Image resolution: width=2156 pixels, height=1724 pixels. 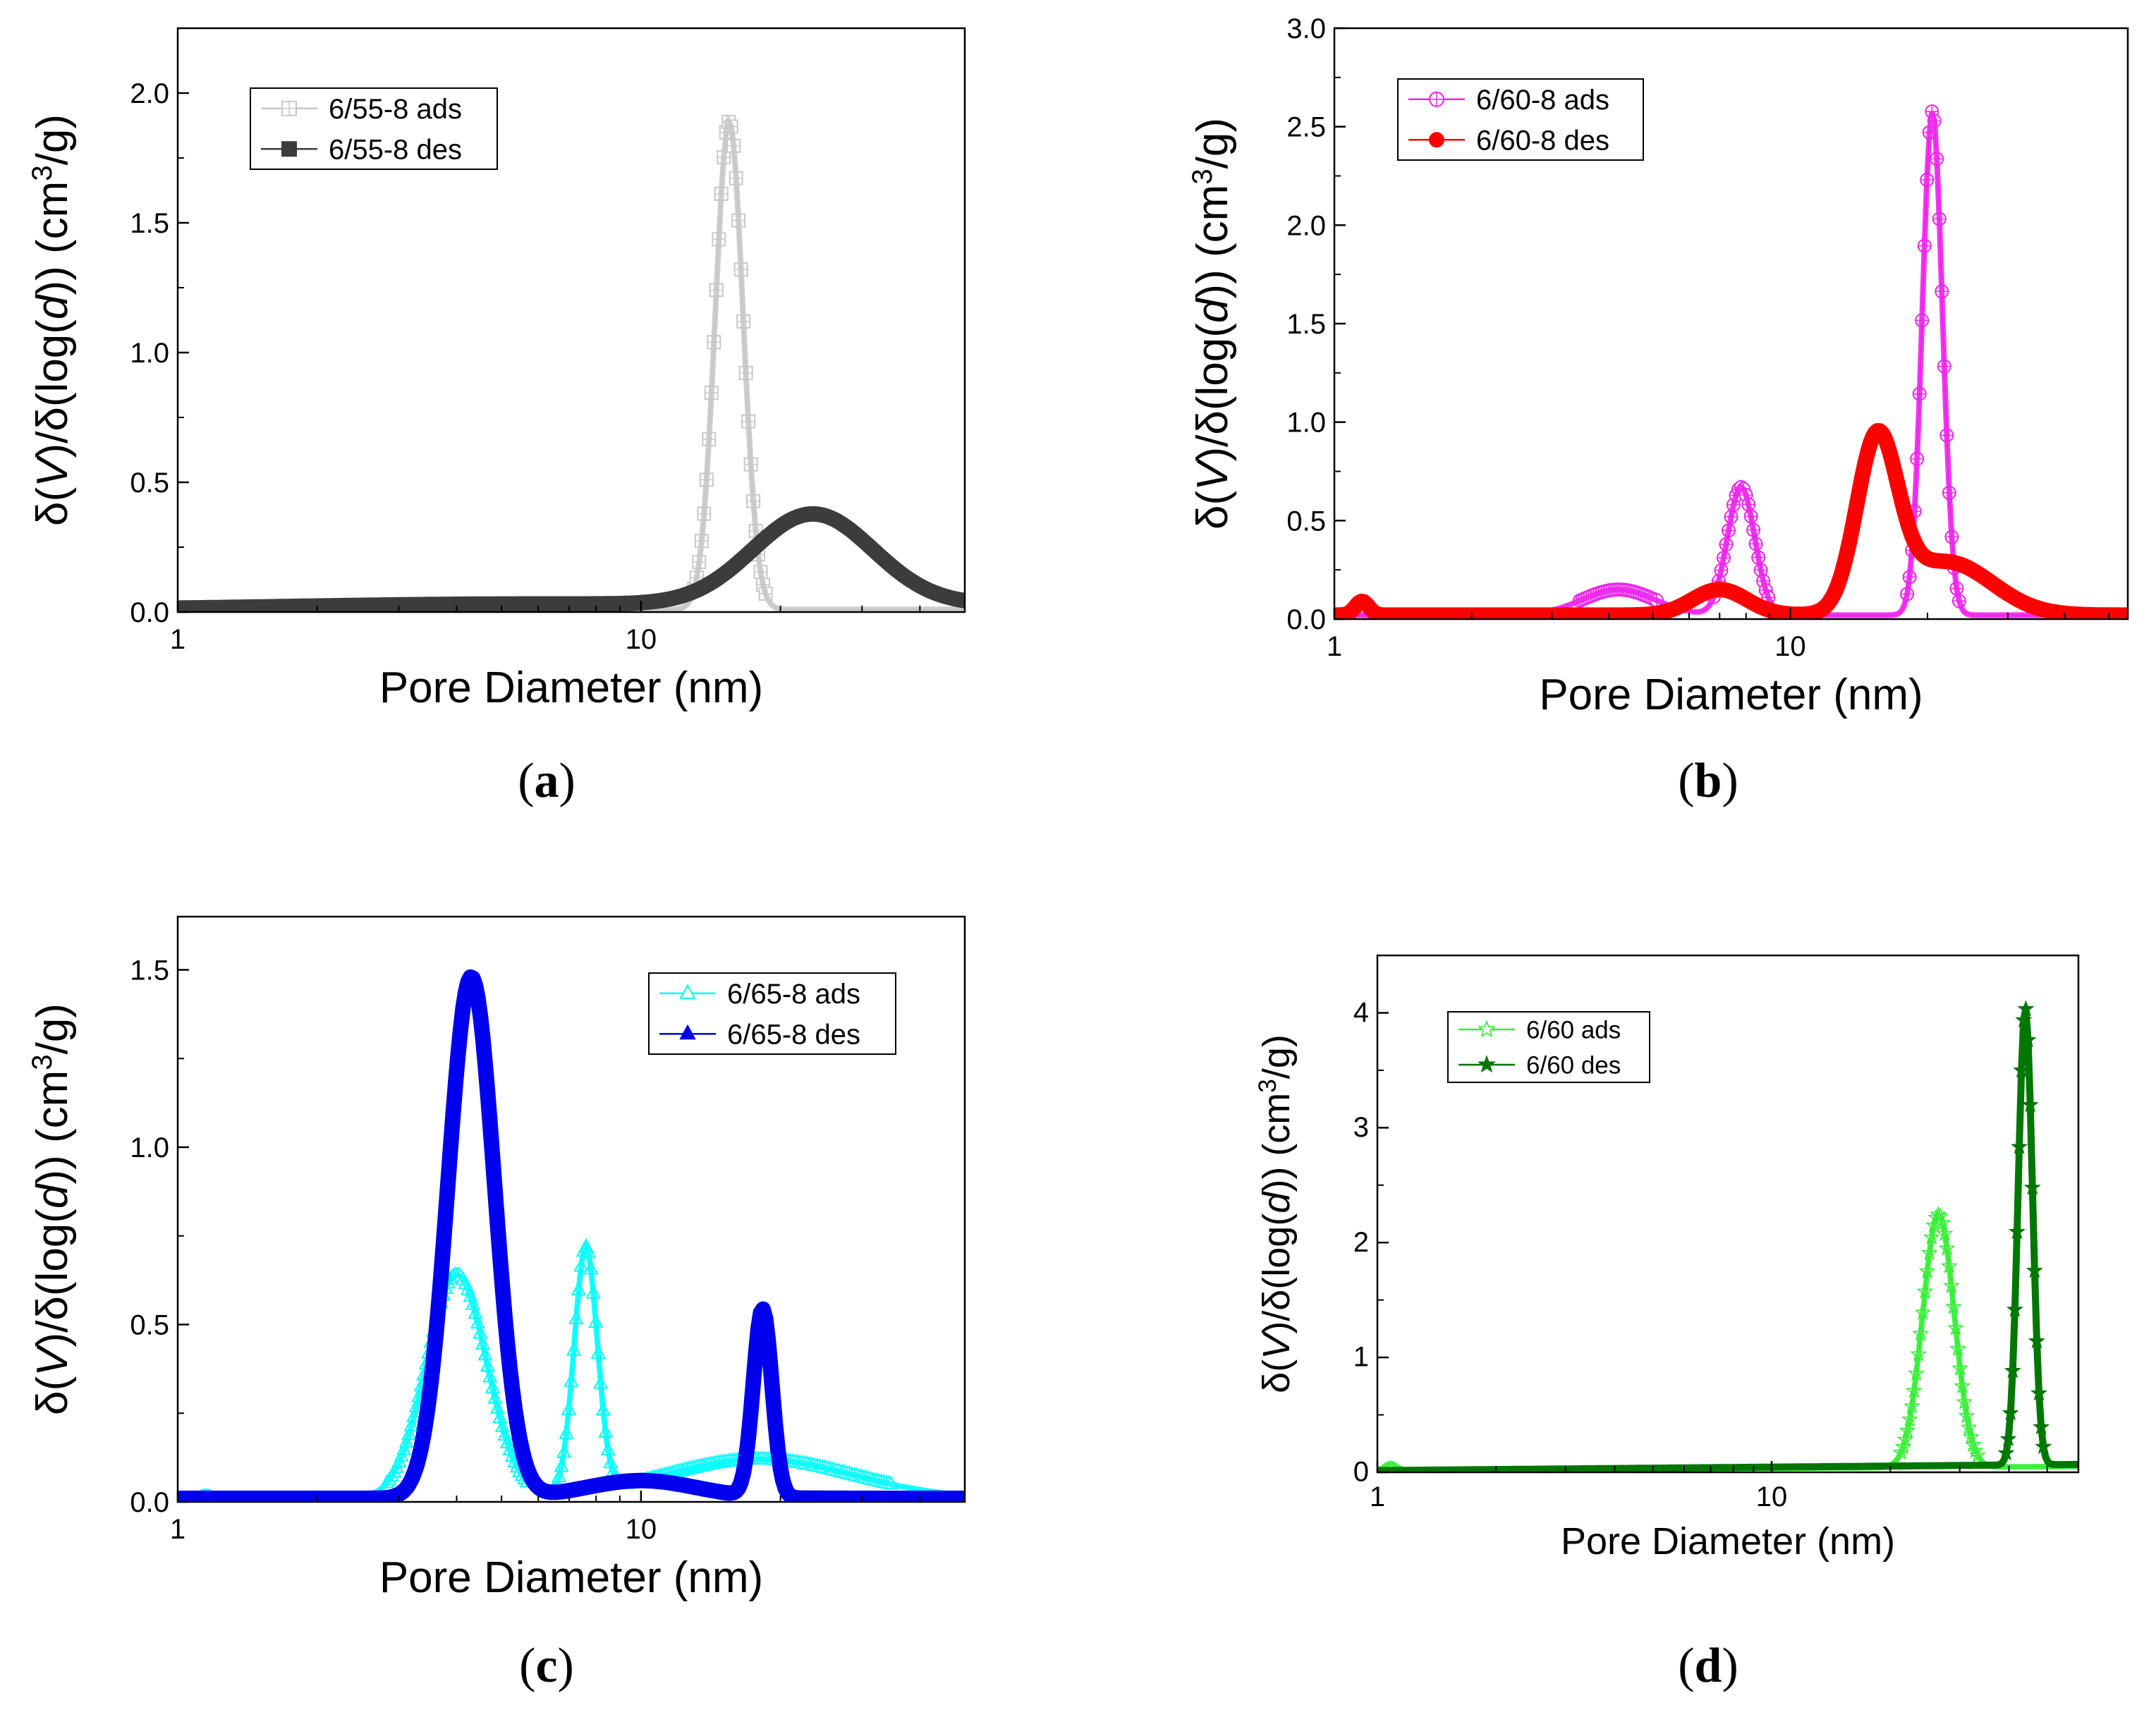 I want to click on y-tick-label: 3.0, so click(x=1306, y=28).